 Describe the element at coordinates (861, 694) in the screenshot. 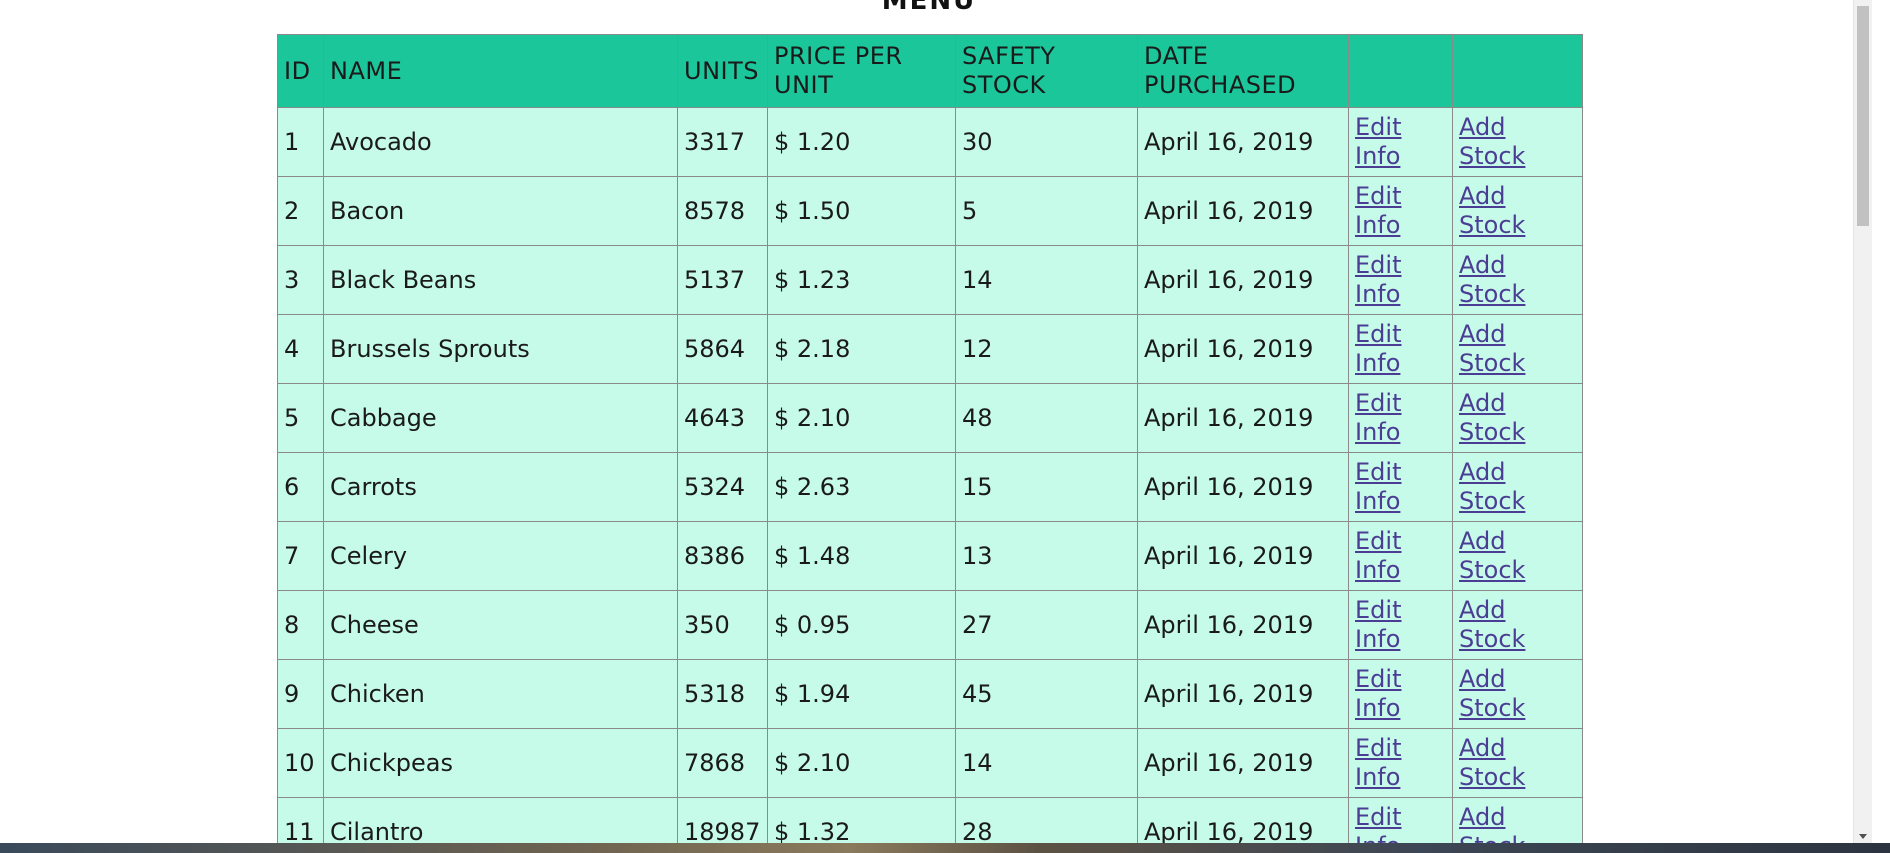

I see `cell-price: $ 1.94` at that location.